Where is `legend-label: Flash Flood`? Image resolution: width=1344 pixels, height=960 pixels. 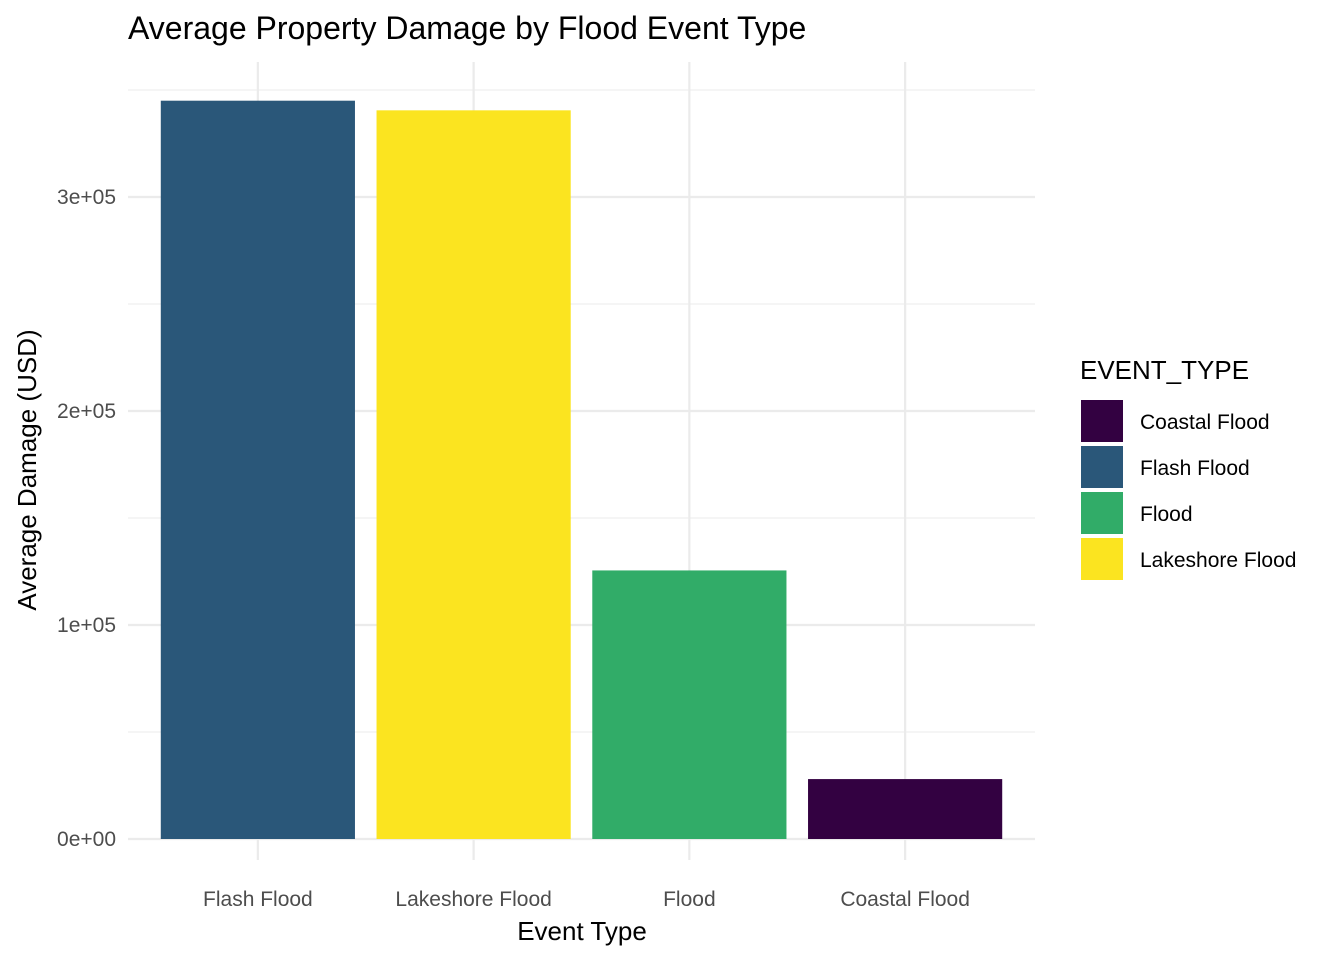
legend-label: Flash Flood is located at coordinates (1195, 468).